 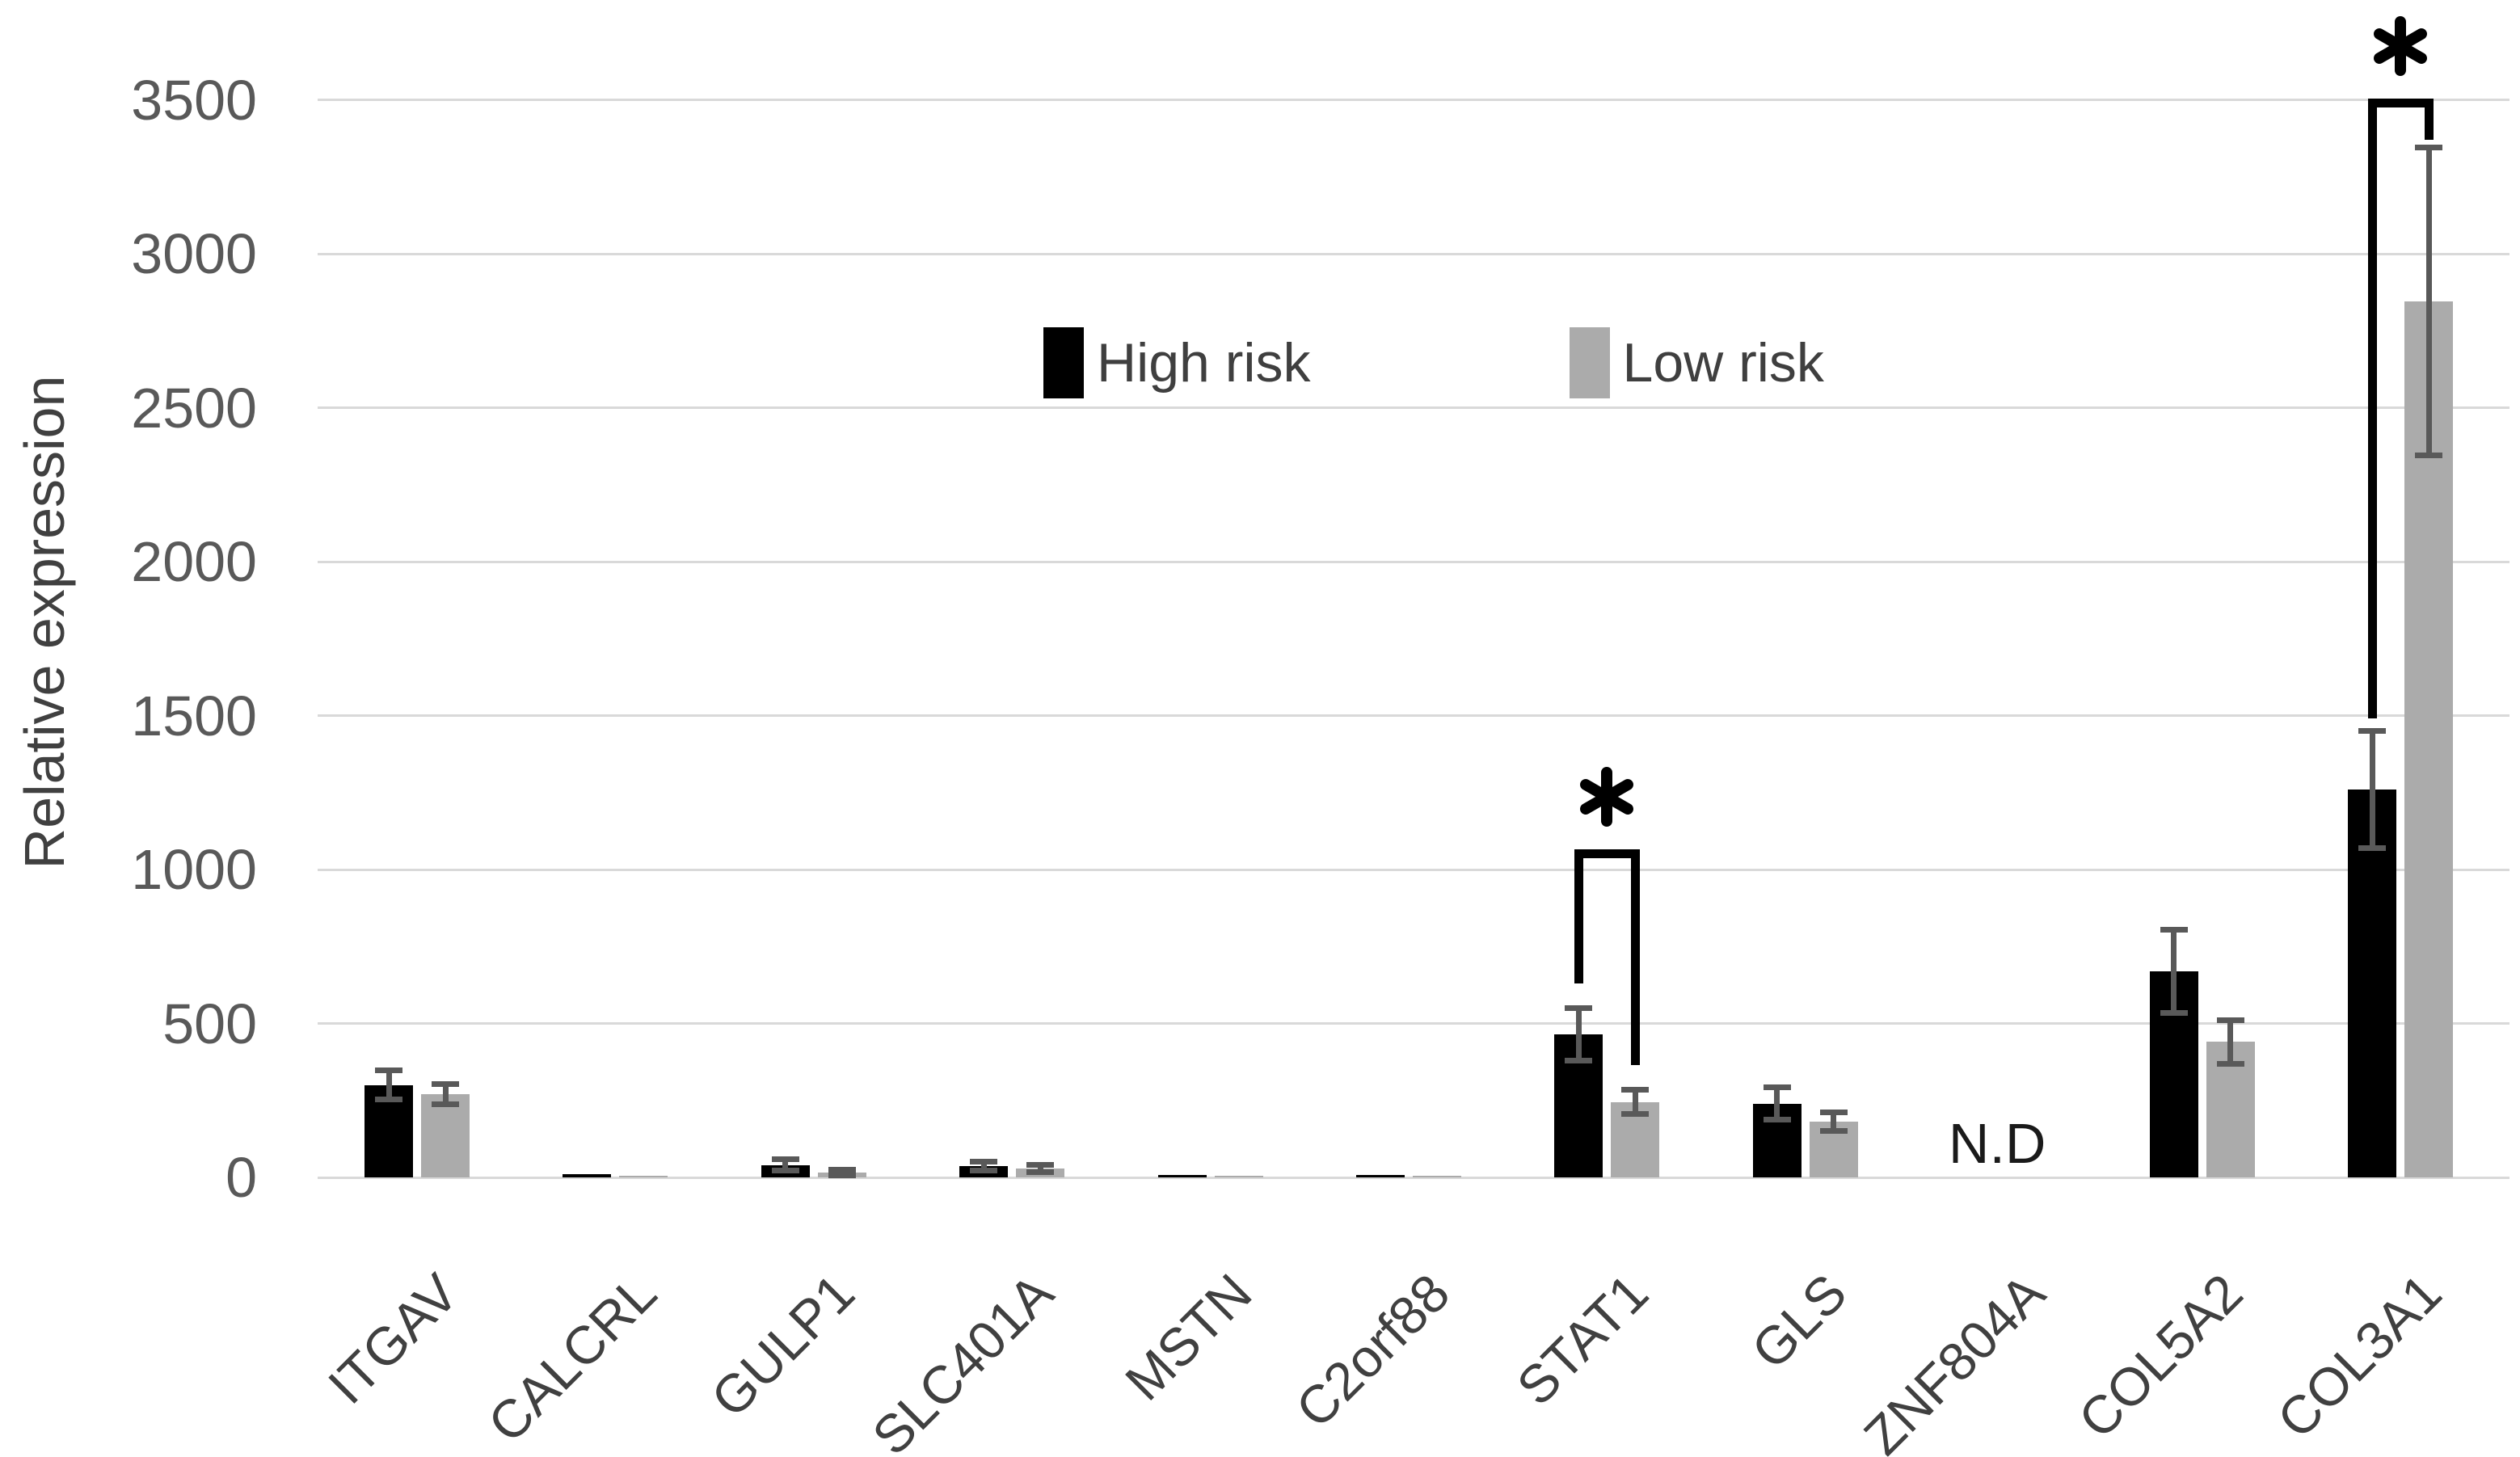 I want to click on y-tick-label: 1000, so click(x=194, y=869).